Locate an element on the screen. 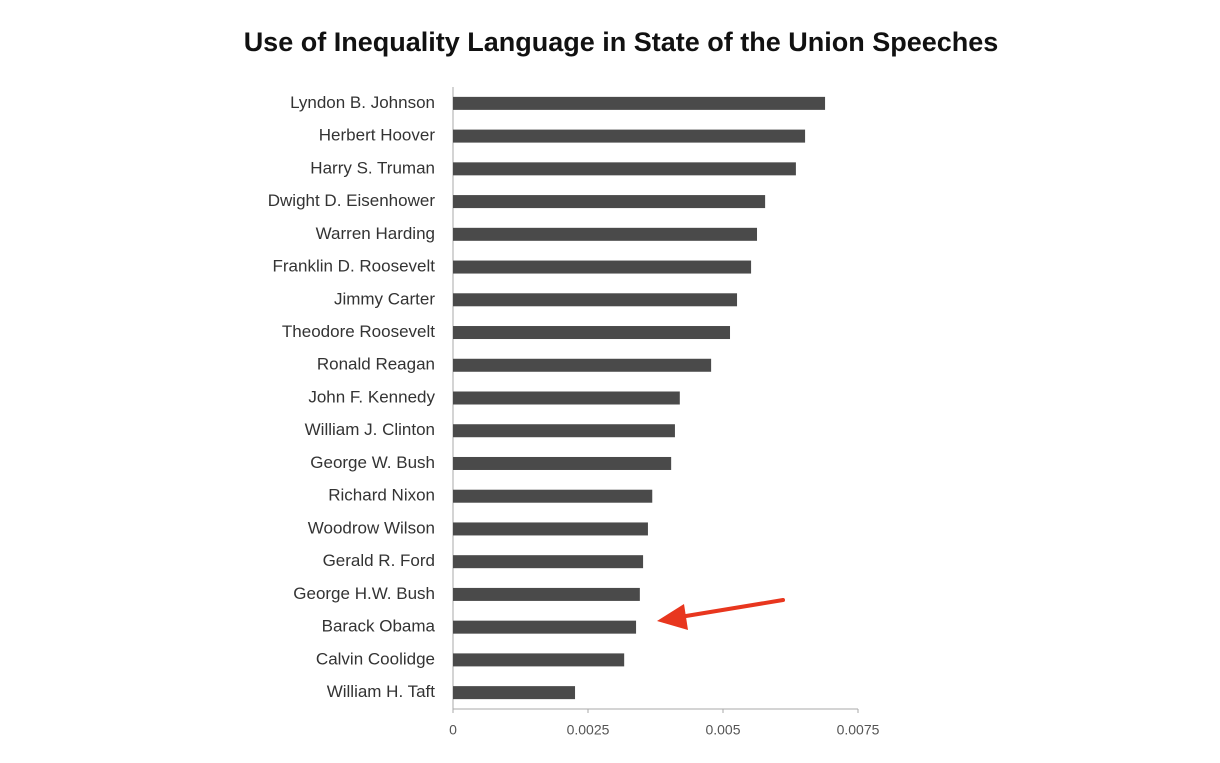 The width and height of the screenshot is (1220, 763). y-tick-label: Warren Harding is located at coordinates (375, 233).